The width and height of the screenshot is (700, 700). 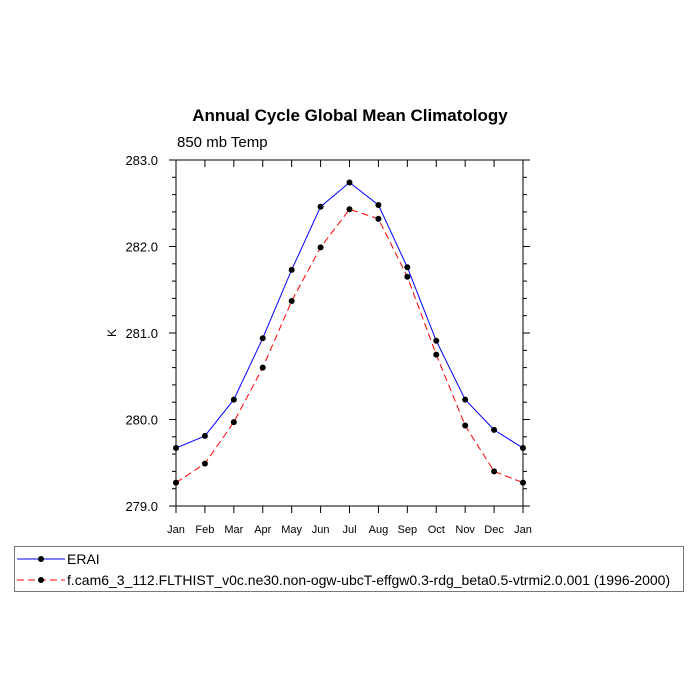 I want to click on x-tick-label: Dec, so click(x=494, y=530).